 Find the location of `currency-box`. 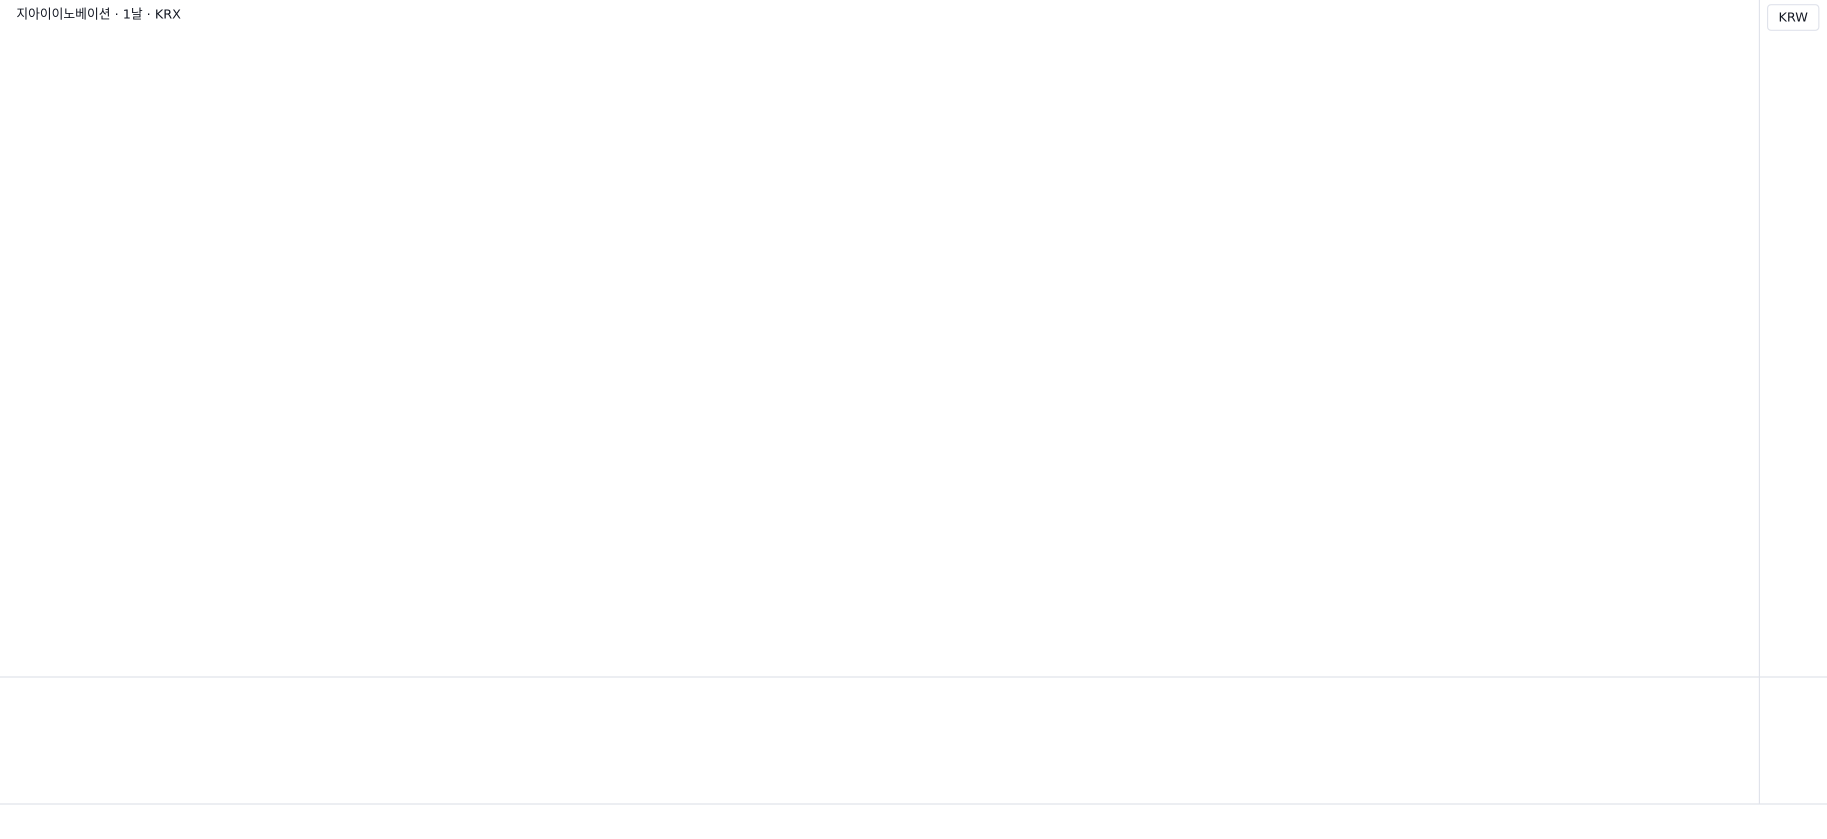

currency-box is located at coordinates (1793, 17).